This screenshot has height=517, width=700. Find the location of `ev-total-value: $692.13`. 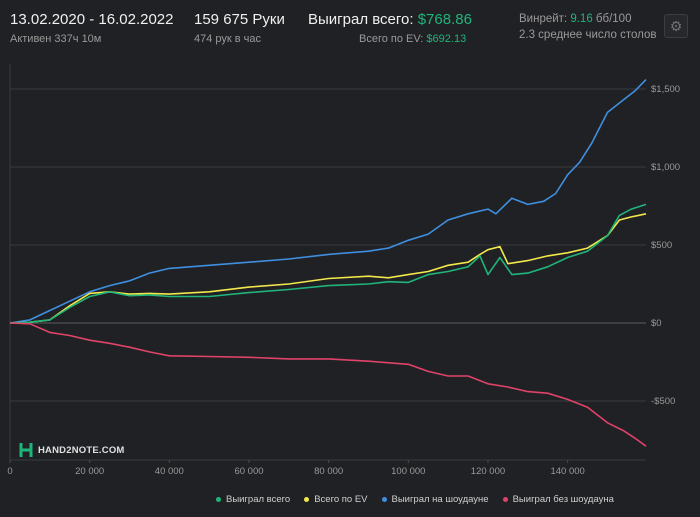

ev-total-value: $692.13 is located at coordinates (446, 39).